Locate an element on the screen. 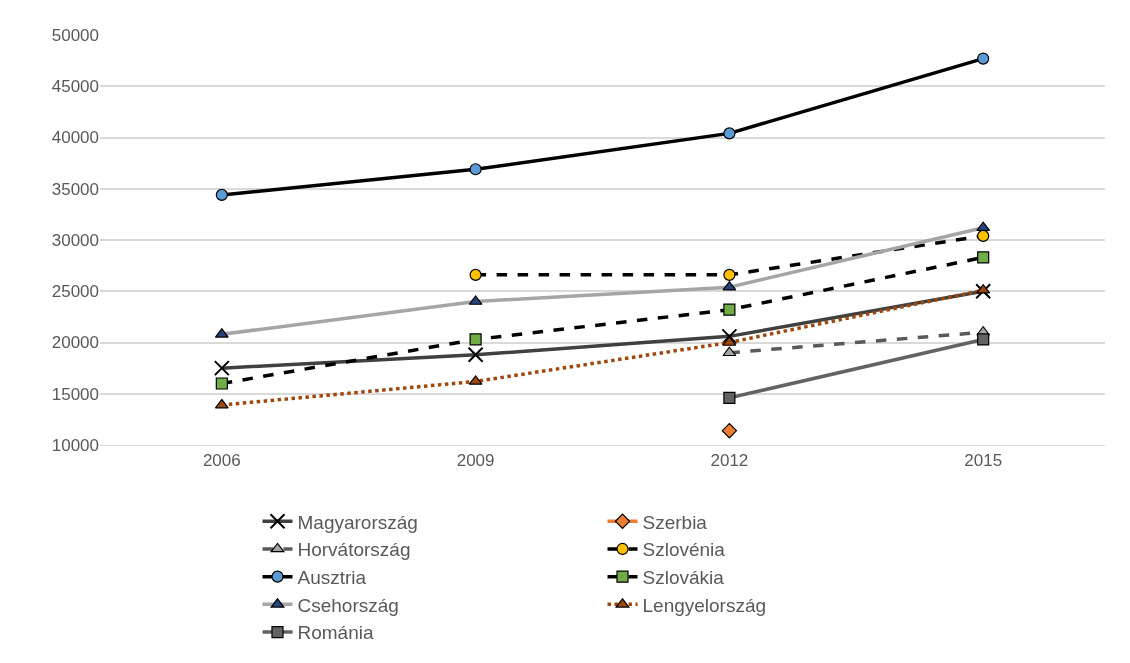 The image size is (1130, 663). legend-label: Ausztria is located at coordinates (332, 578).